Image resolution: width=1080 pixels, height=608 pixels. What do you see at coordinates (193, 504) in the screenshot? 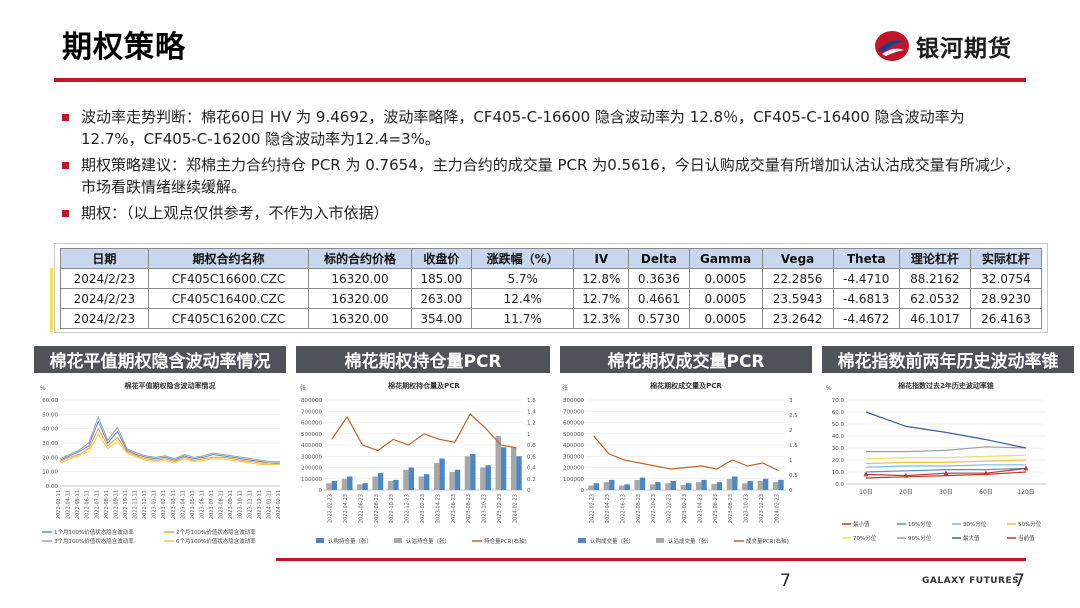
I see `x-tick-label: 2023-05-11` at bounding box center [193, 504].